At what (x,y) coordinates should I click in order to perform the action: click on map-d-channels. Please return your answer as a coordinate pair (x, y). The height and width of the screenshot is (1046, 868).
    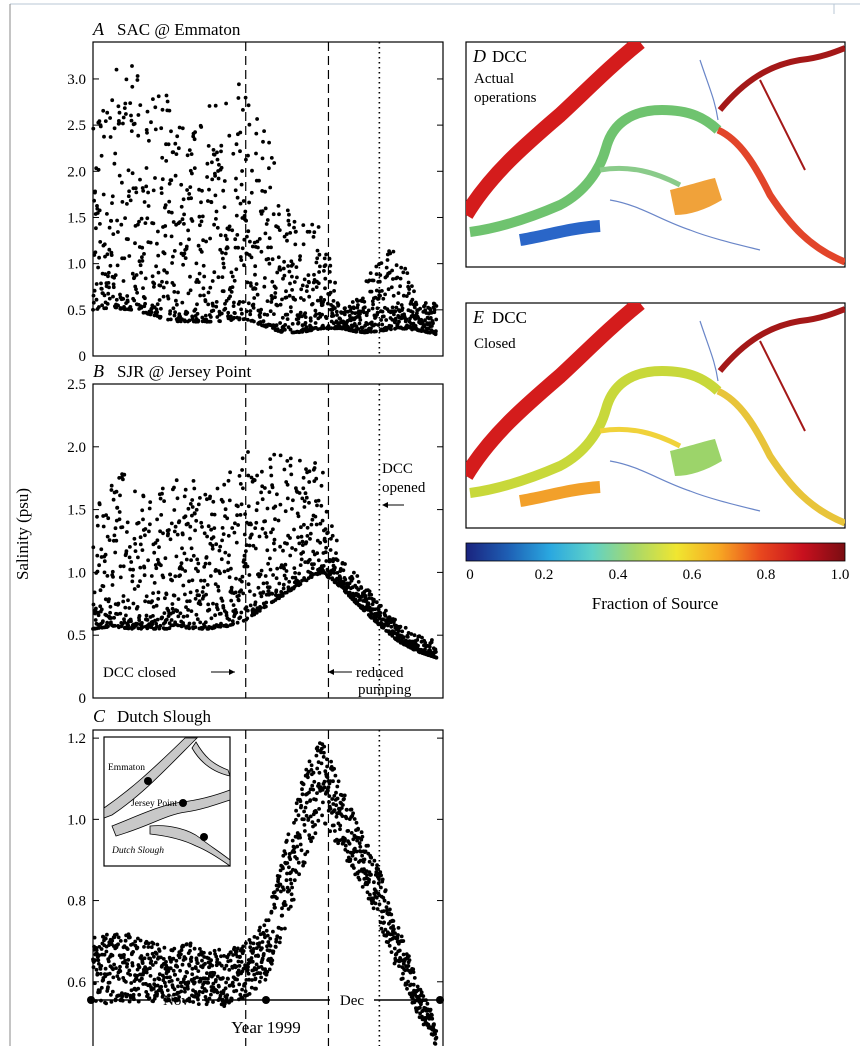
    Looking at the image, I should click on (655, 154).